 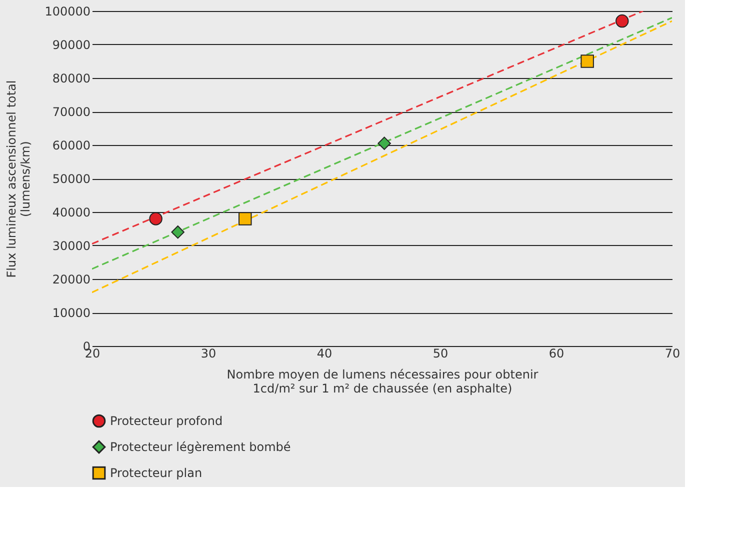 What do you see at coordinates (166, 421) in the screenshot?
I see `legend-label: Protecteur profond` at bounding box center [166, 421].